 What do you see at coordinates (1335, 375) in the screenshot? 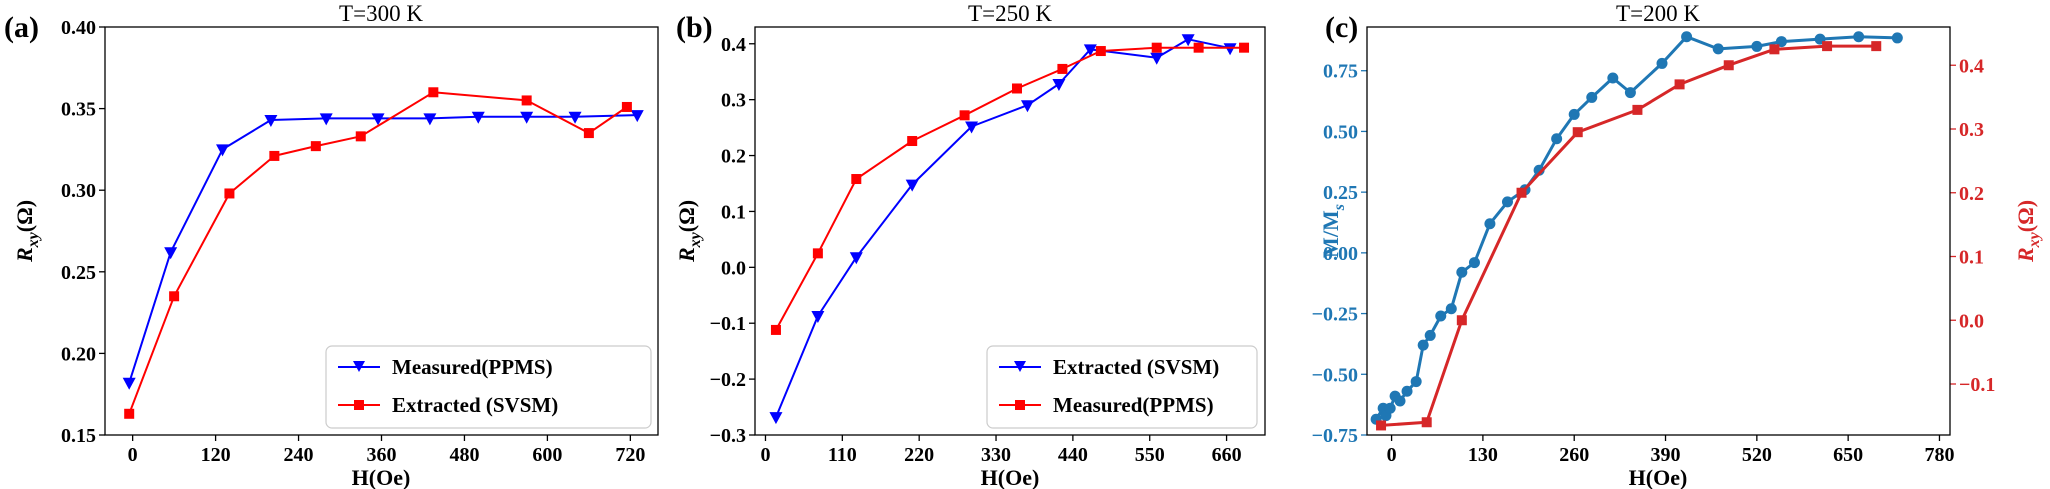
I see `panel-c-ytick-label: −0.50` at bounding box center [1335, 375].